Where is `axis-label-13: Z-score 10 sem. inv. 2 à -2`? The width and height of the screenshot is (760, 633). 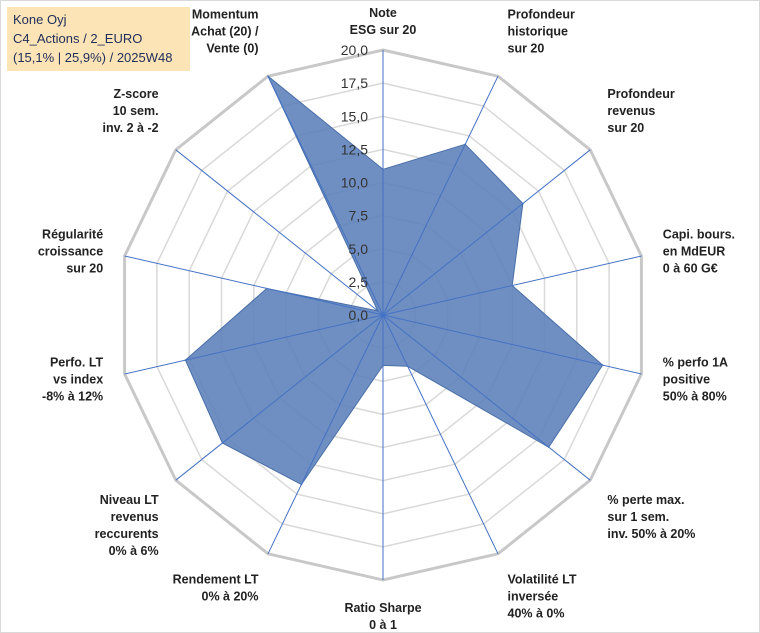 axis-label-13: Z-score 10 sem. inv. 2 à -2 is located at coordinates (131, 111).